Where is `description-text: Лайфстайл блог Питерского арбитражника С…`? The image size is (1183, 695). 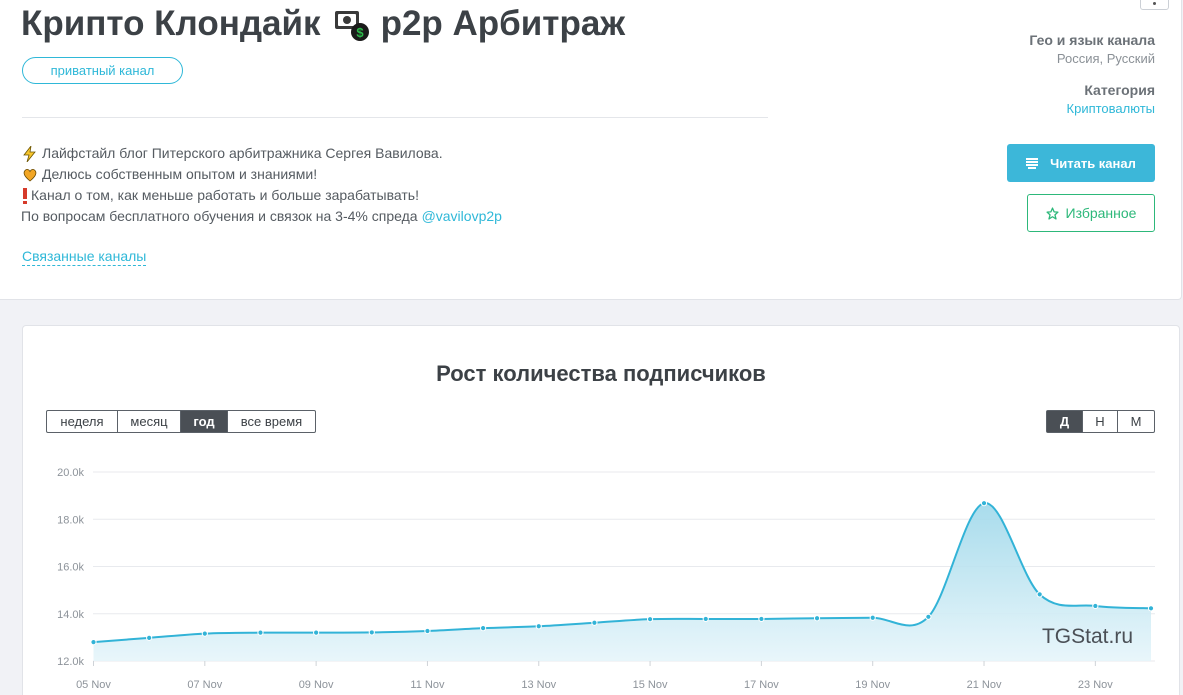
description-text: Лайфстайл блог Питерского арбитражника С… is located at coordinates (242, 153).